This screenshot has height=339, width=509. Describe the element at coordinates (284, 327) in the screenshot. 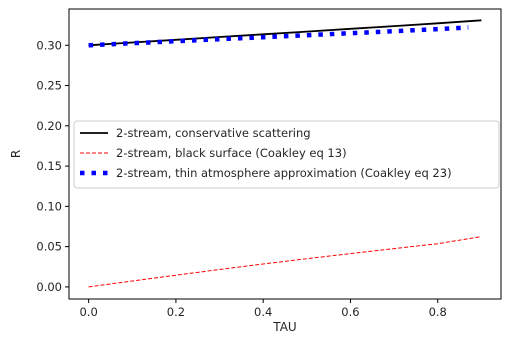

I see `x-axis-label: TAU` at that location.